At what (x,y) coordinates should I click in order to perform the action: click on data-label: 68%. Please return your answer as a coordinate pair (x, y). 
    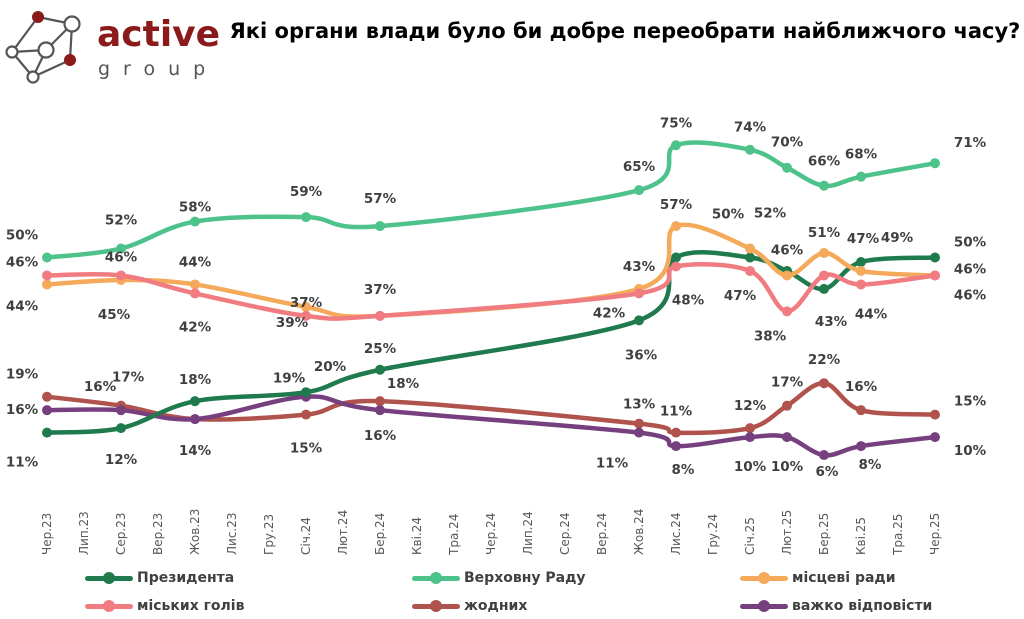
    Looking at the image, I should click on (861, 155).